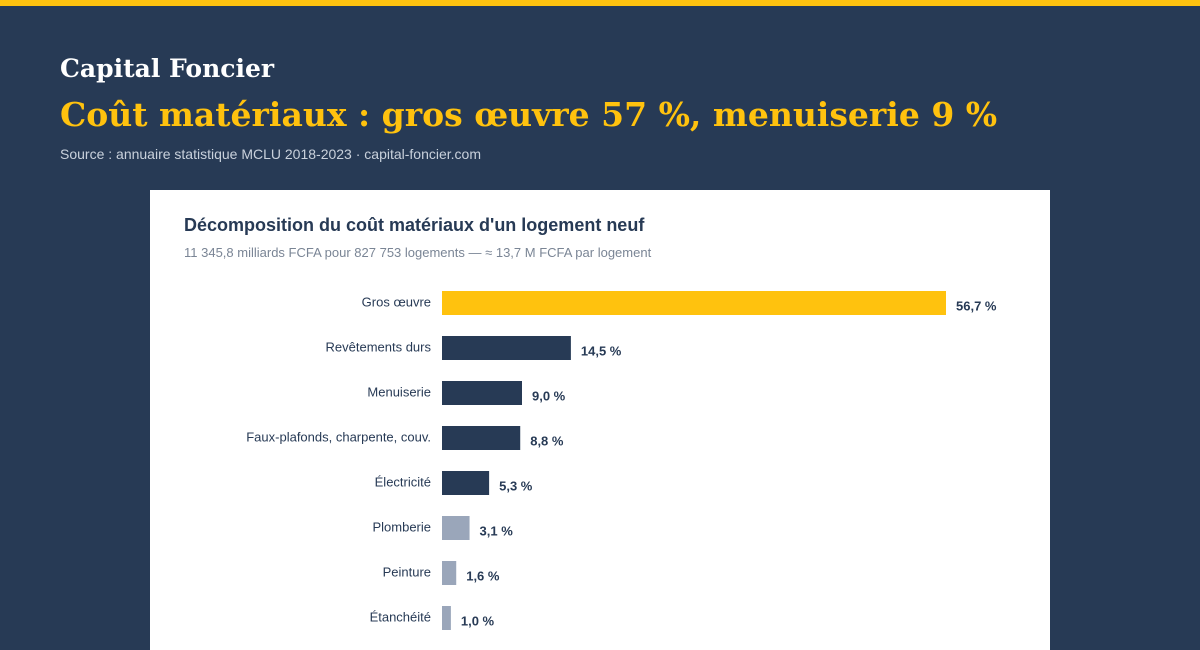 The height and width of the screenshot is (650, 1200). I want to click on value-label: 9,0 %, so click(549, 395).